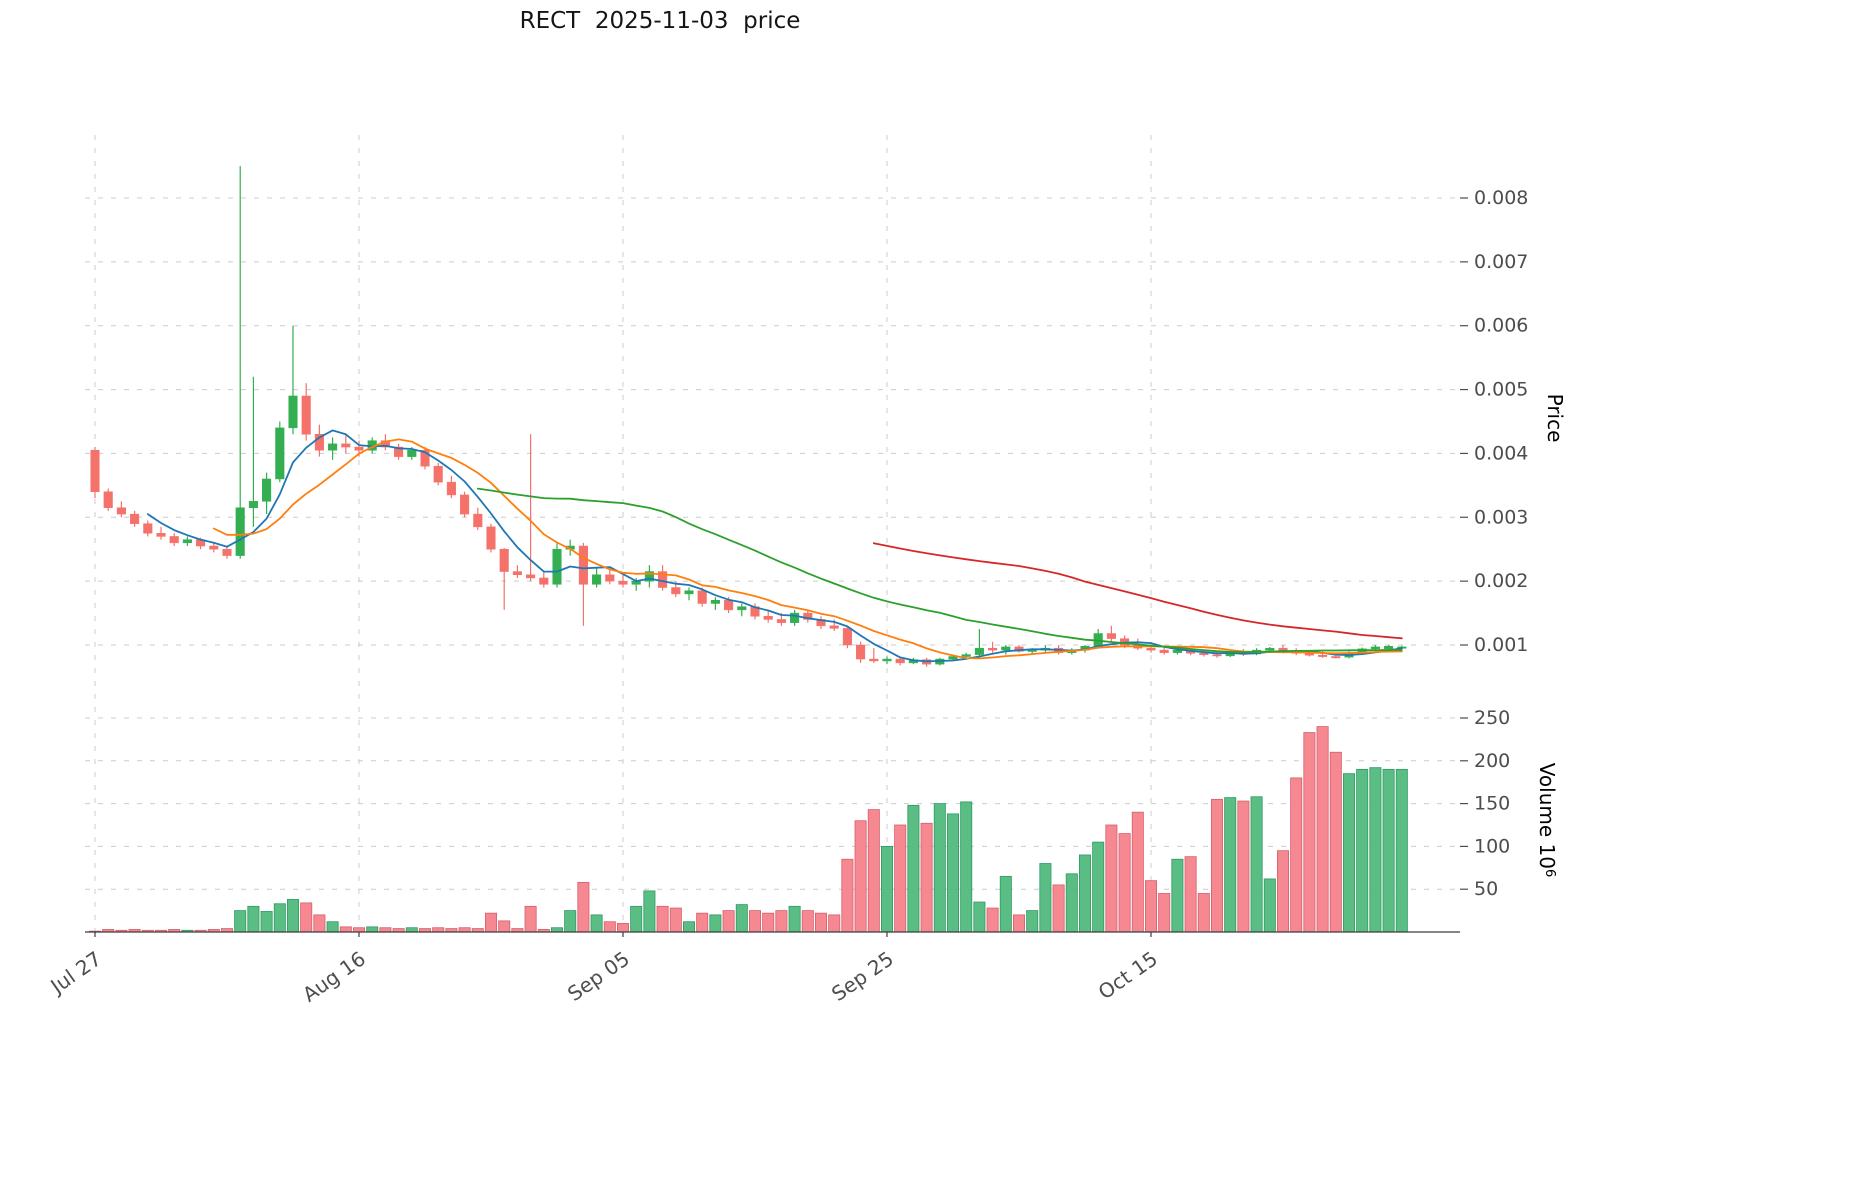 The height and width of the screenshot is (1202, 1860). Describe the element at coordinates (1492, 761) in the screenshot. I see `svg-text: 200` at that location.